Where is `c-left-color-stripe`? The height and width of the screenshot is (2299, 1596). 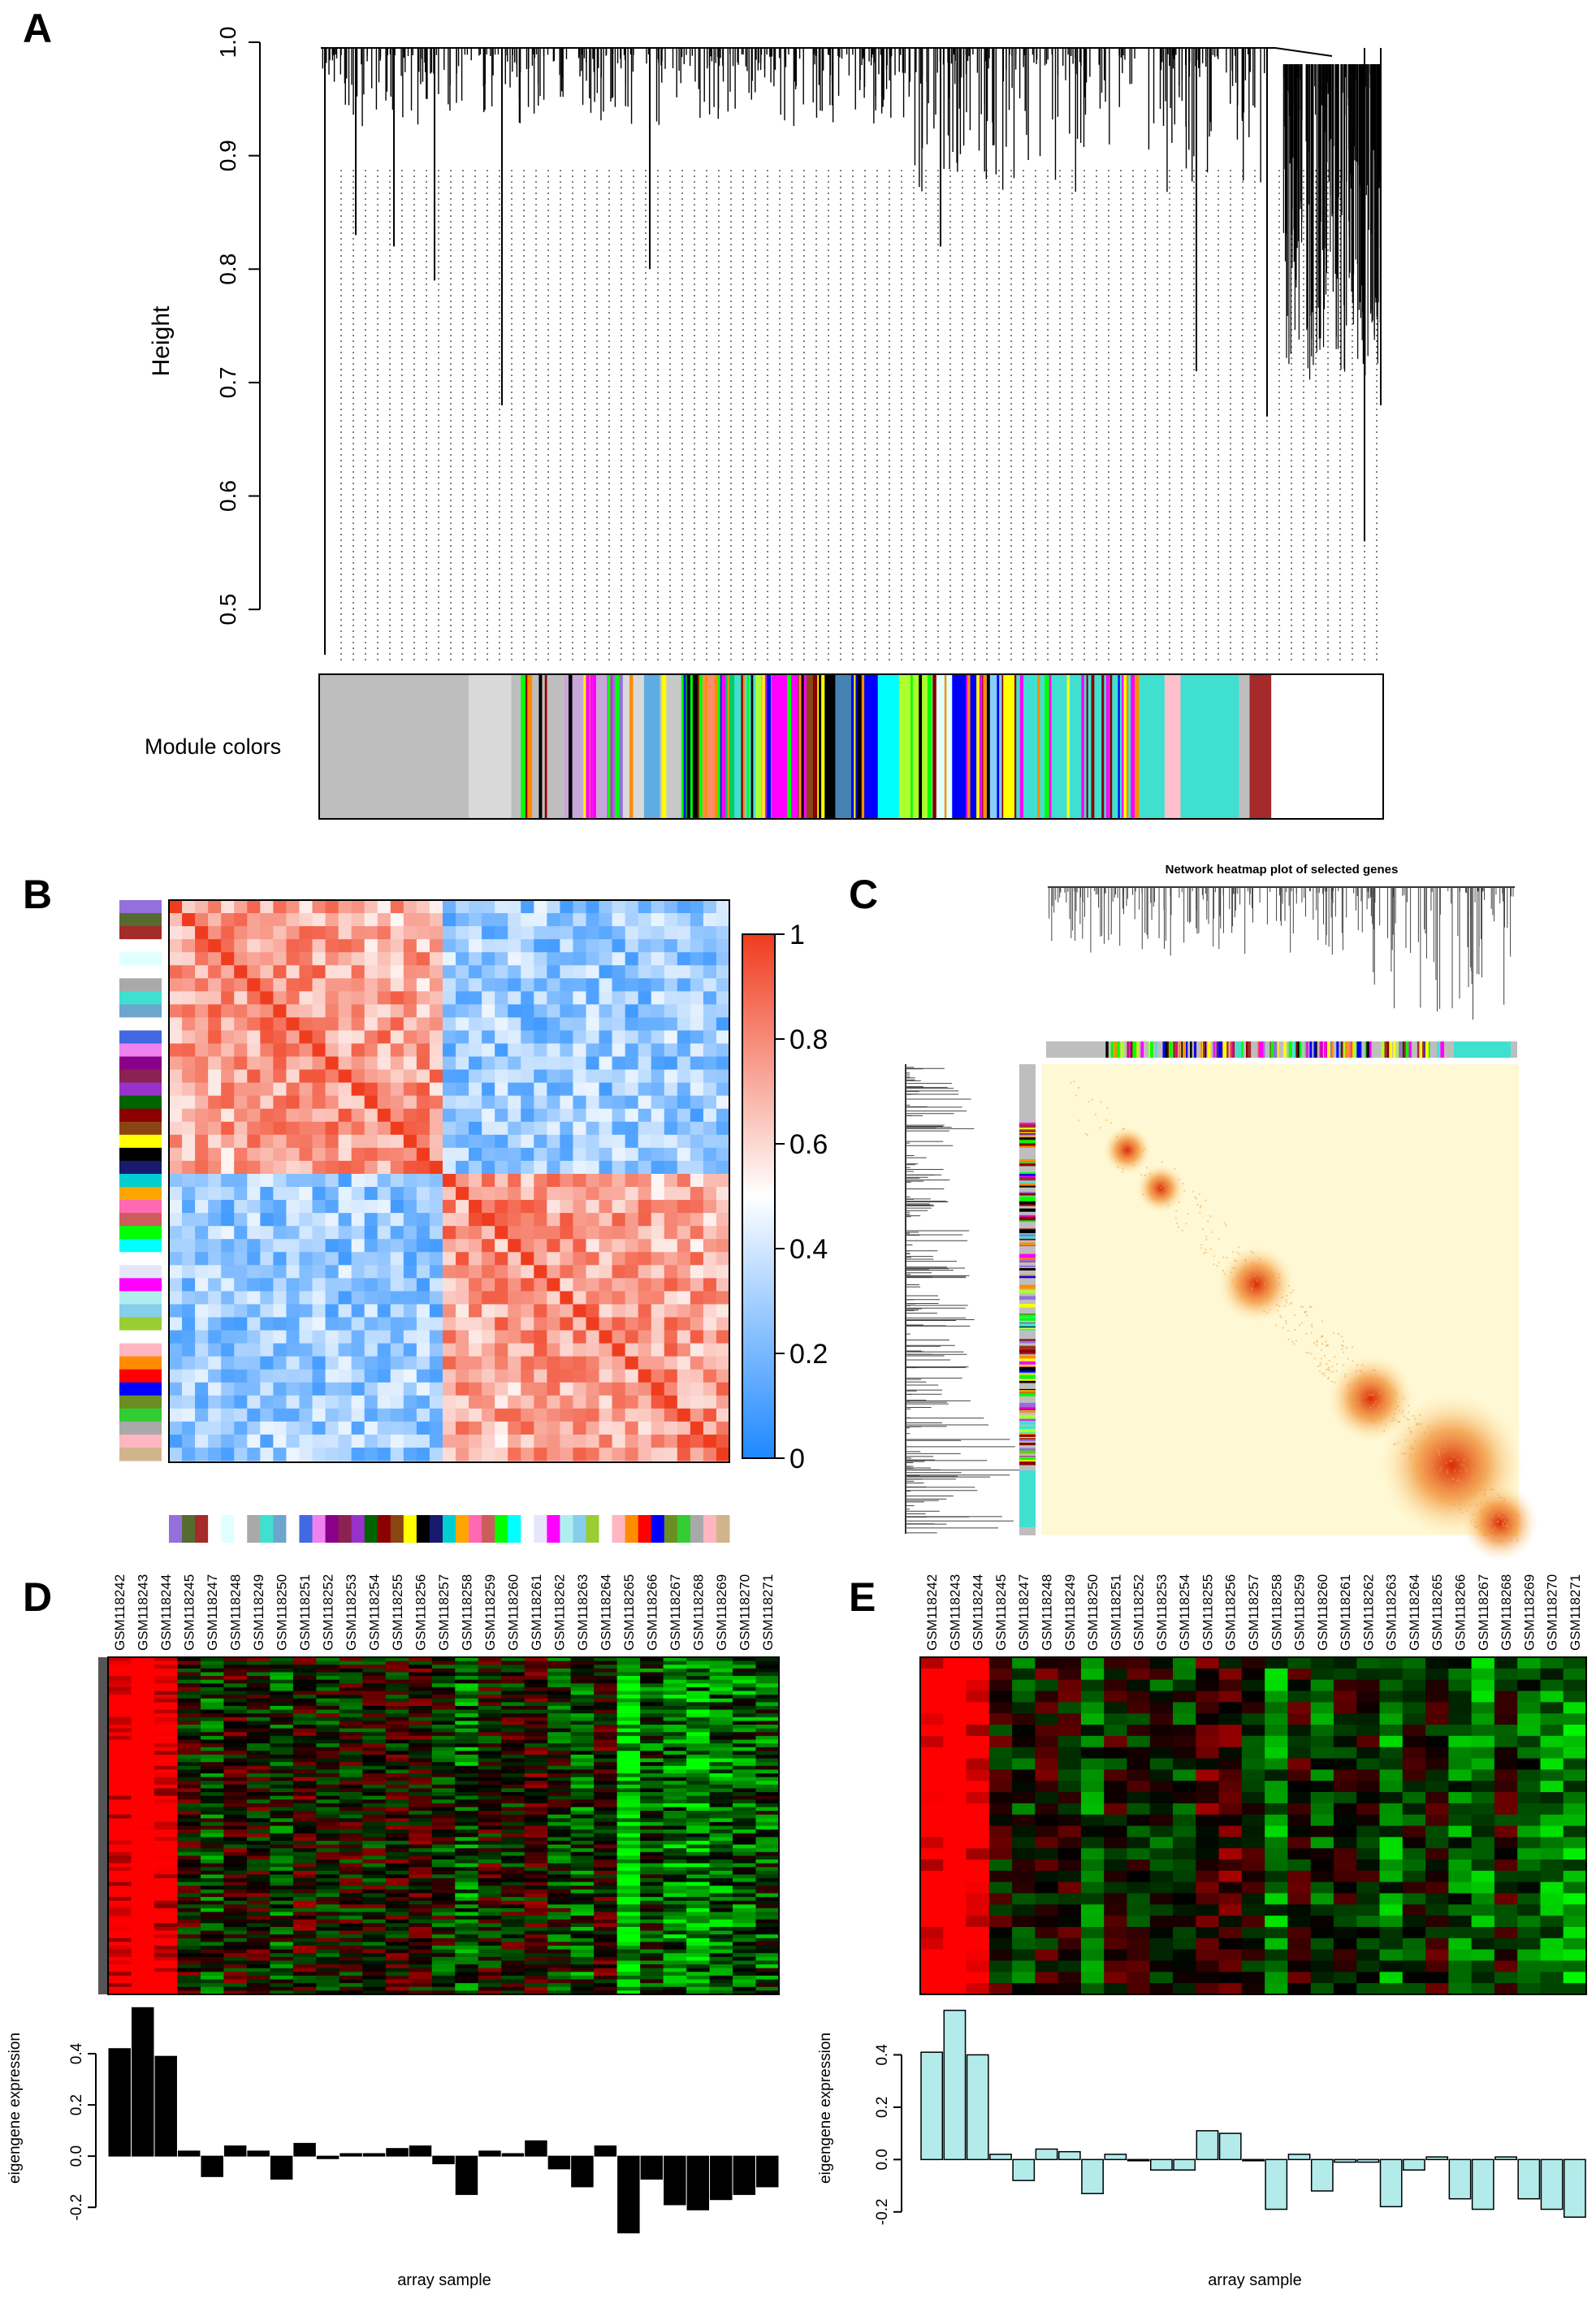 c-left-color-stripe is located at coordinates (1027, 1319).